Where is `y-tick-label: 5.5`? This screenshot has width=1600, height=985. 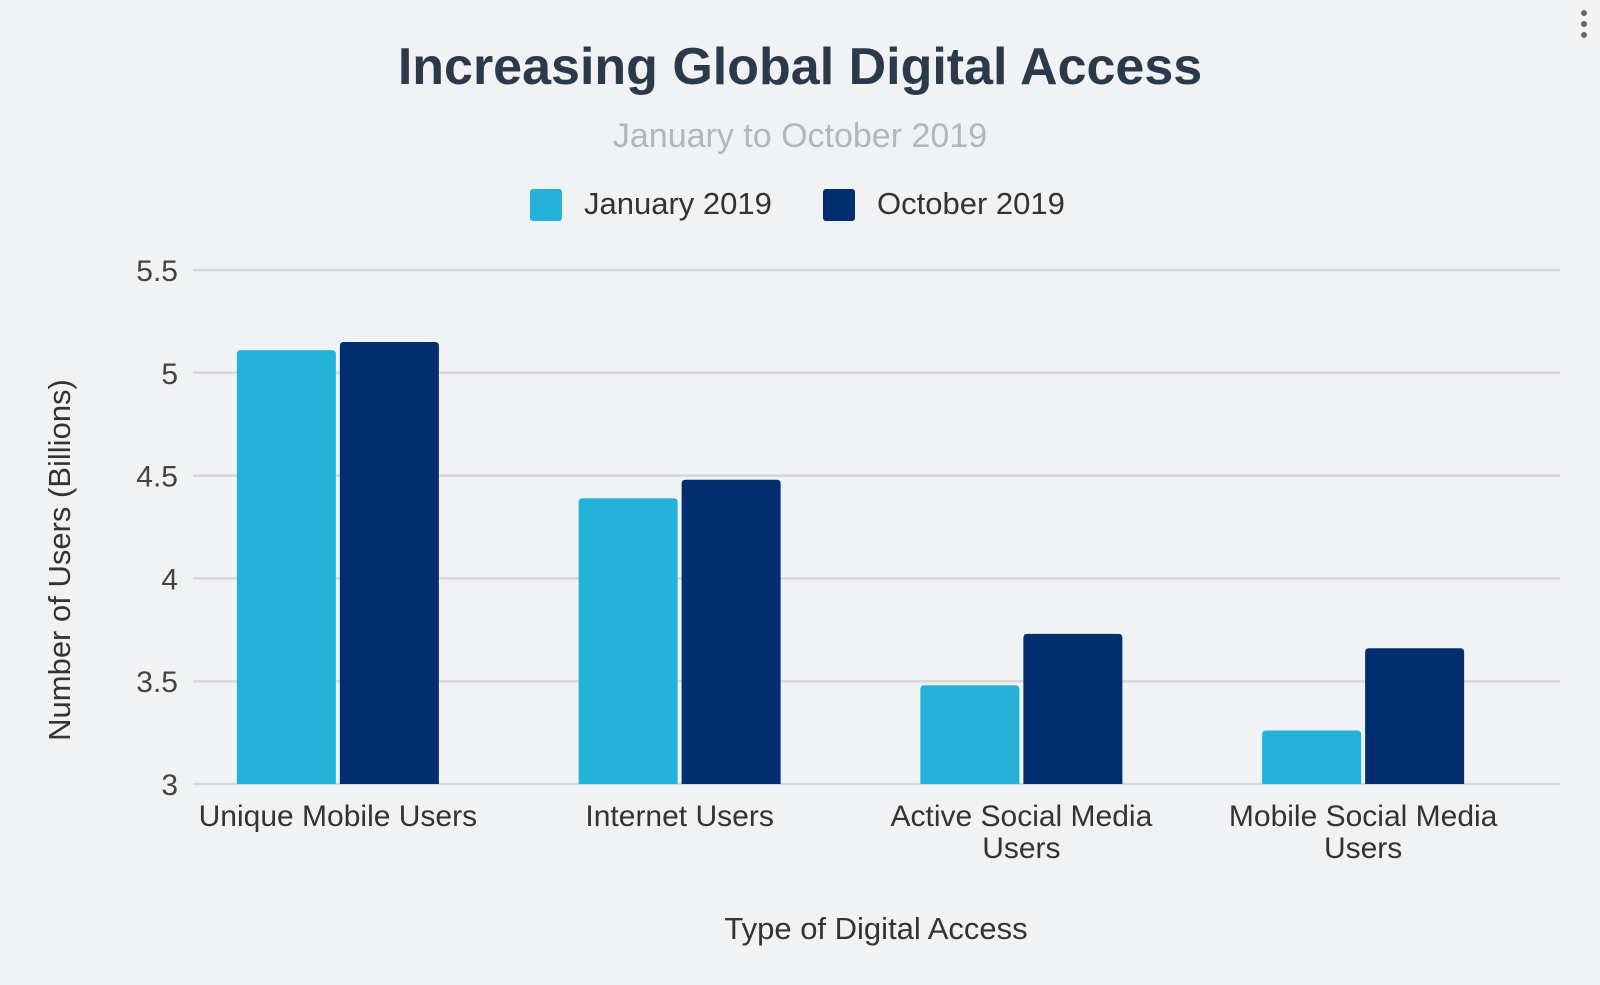
y-tick-label: 5.5 is located at coordinates (157, 271).